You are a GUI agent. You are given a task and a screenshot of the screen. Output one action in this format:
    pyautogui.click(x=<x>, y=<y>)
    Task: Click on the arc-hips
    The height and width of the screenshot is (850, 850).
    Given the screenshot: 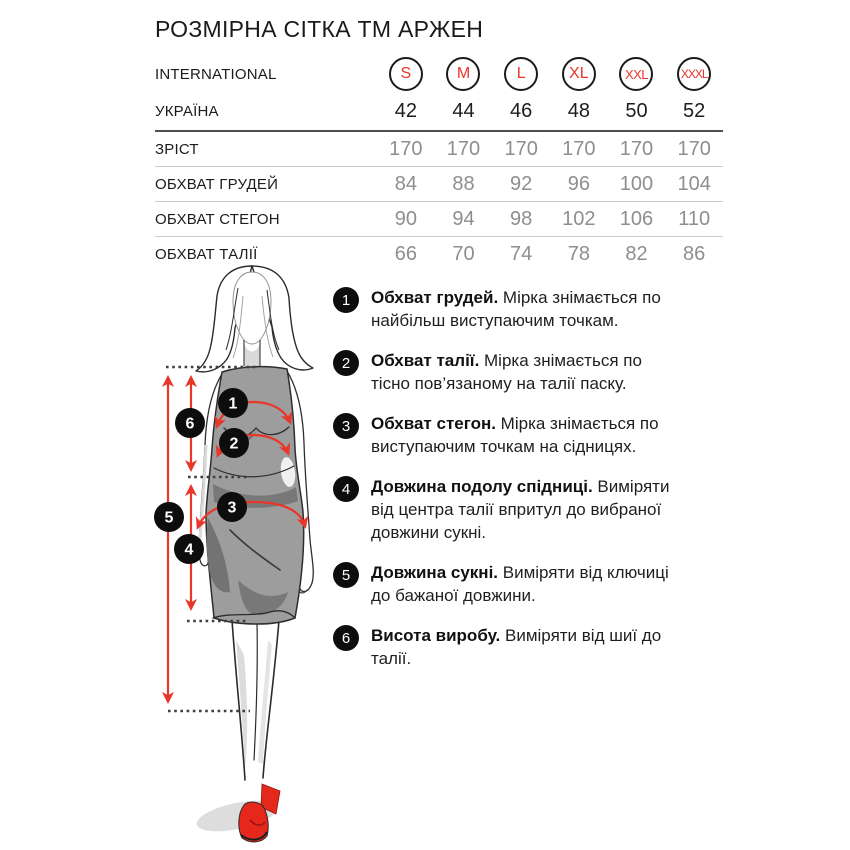 What is the action you would take?
    pyautogui.click(x=252, y=515)
    